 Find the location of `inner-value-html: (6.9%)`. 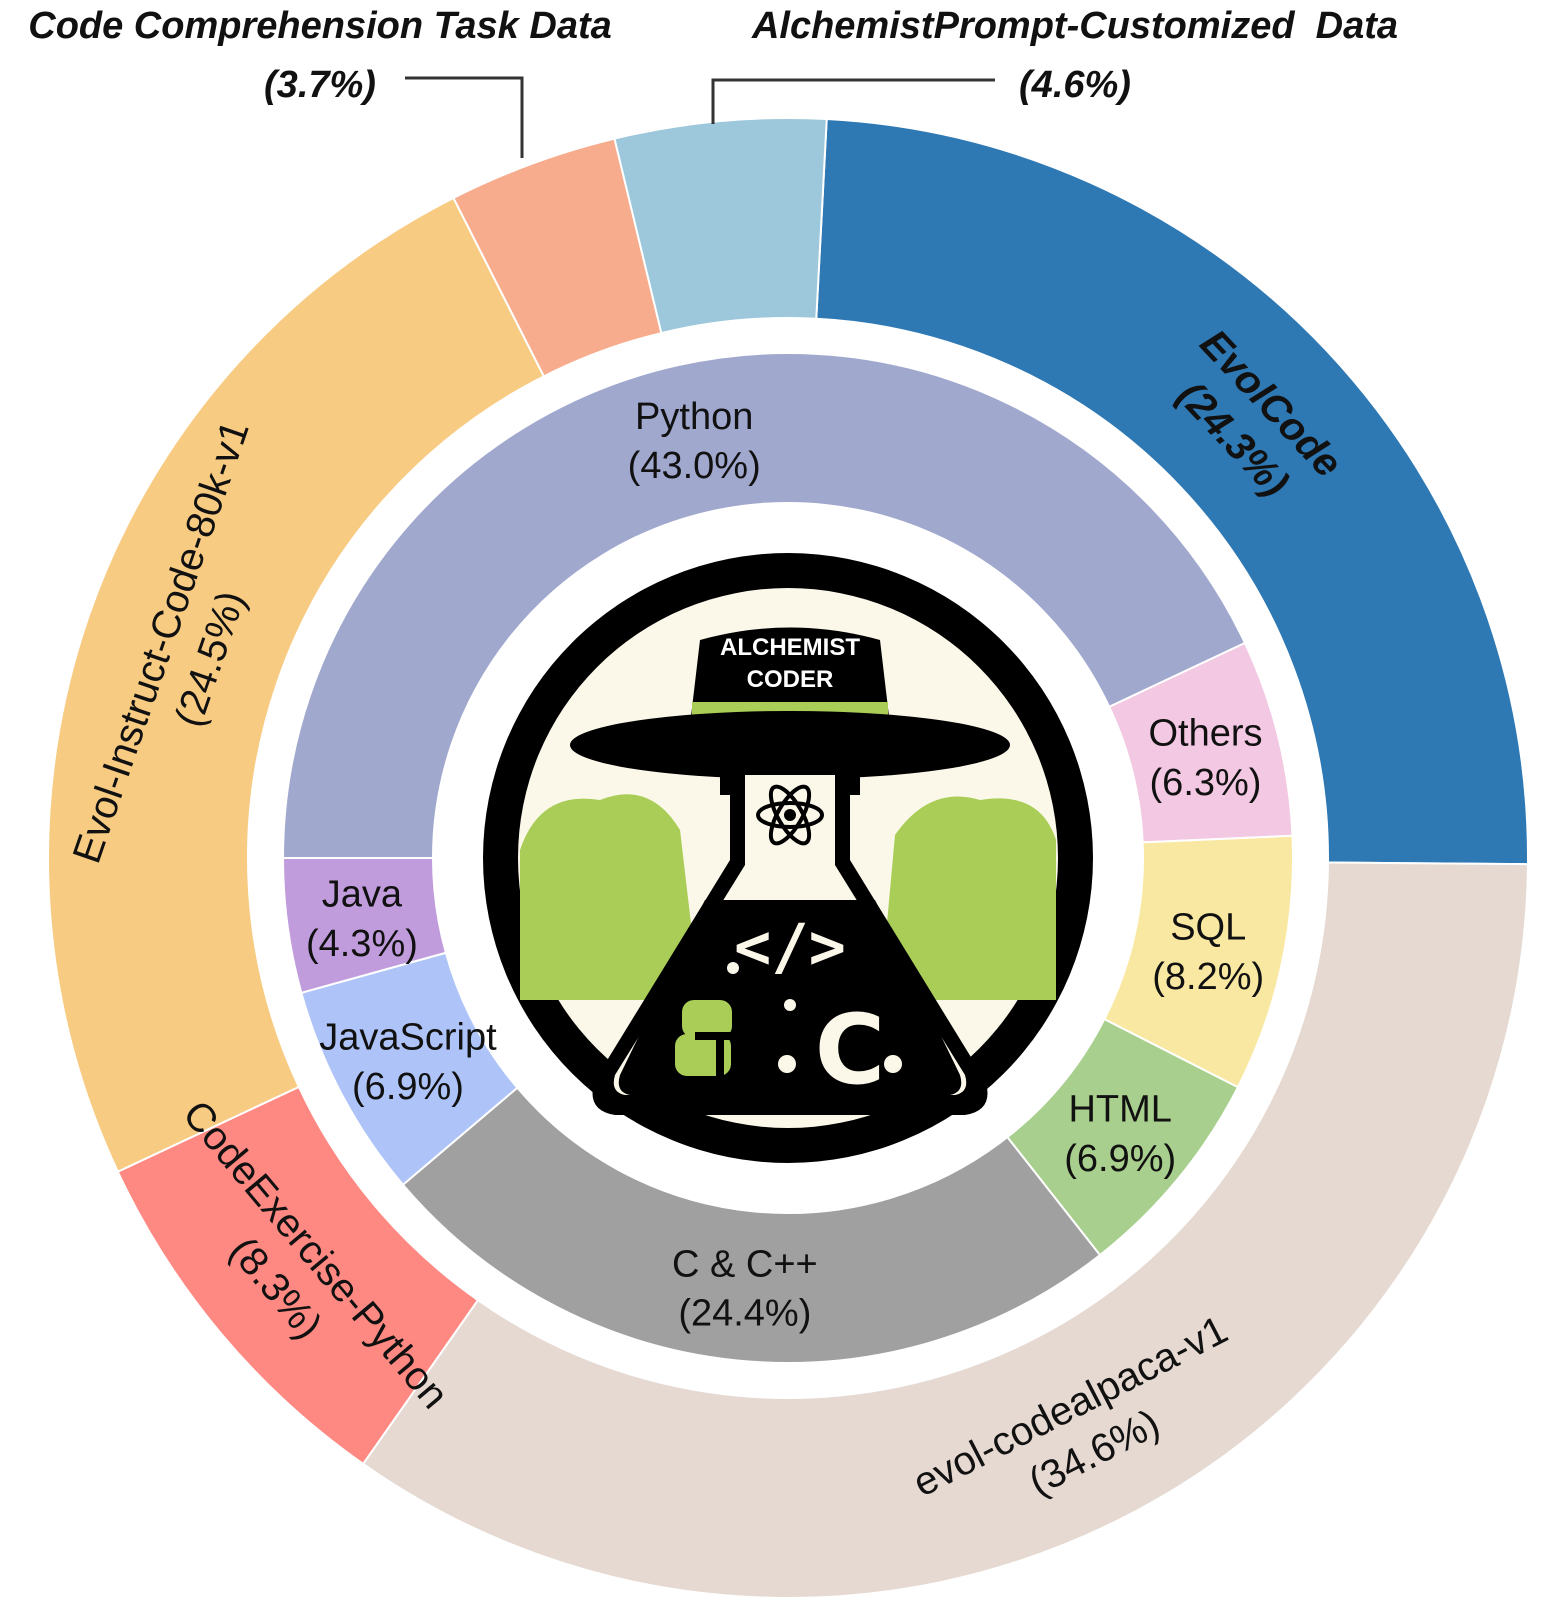

inner-value-html: (6.9%) is located at coordinates (1120, 1159).